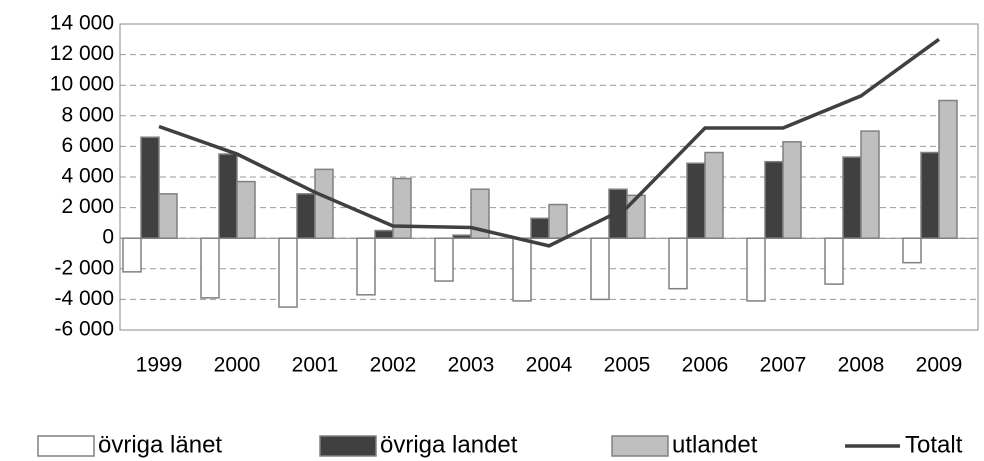 This screenshot has height=461, width=984. I want to click on x-tick-label: 2003, so click(471, 365).